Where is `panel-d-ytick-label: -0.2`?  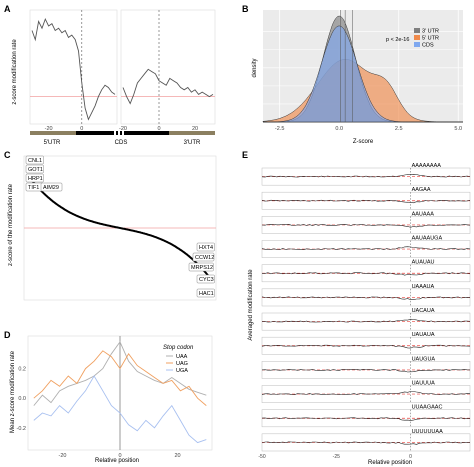 panel-d-ytick-label: -0.2 is located at coordinates (21, 429).